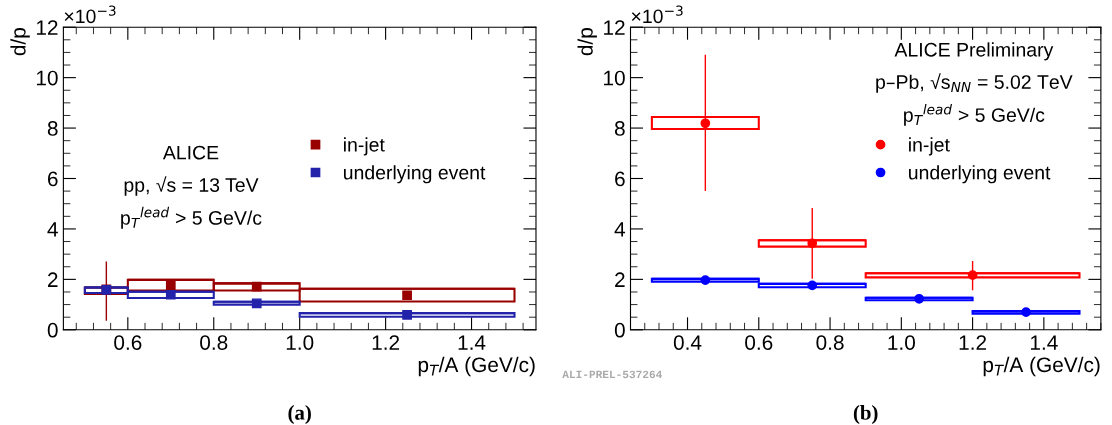 This screenshot has height=425, width=1112. Describe the element at coordinates (191, 186) in the screenshot. I see `annotation: pp, √s = 13 TeV` at that location.